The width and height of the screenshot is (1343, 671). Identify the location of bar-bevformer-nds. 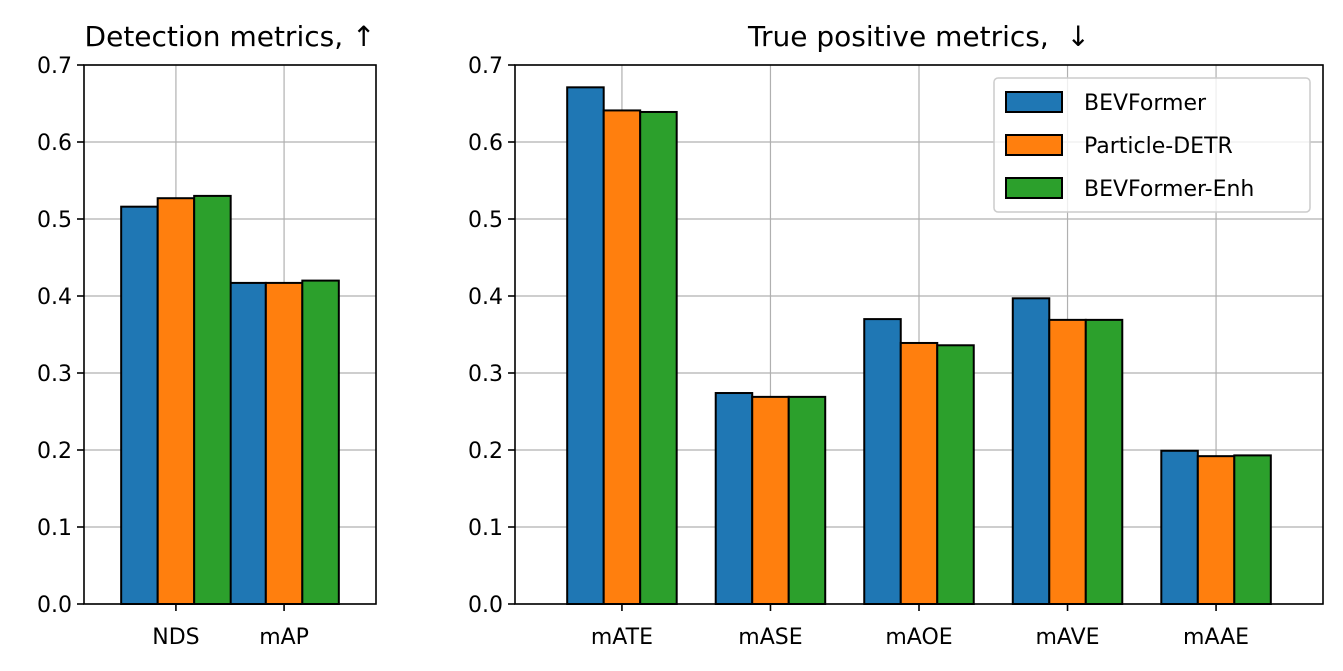
(139, 405).